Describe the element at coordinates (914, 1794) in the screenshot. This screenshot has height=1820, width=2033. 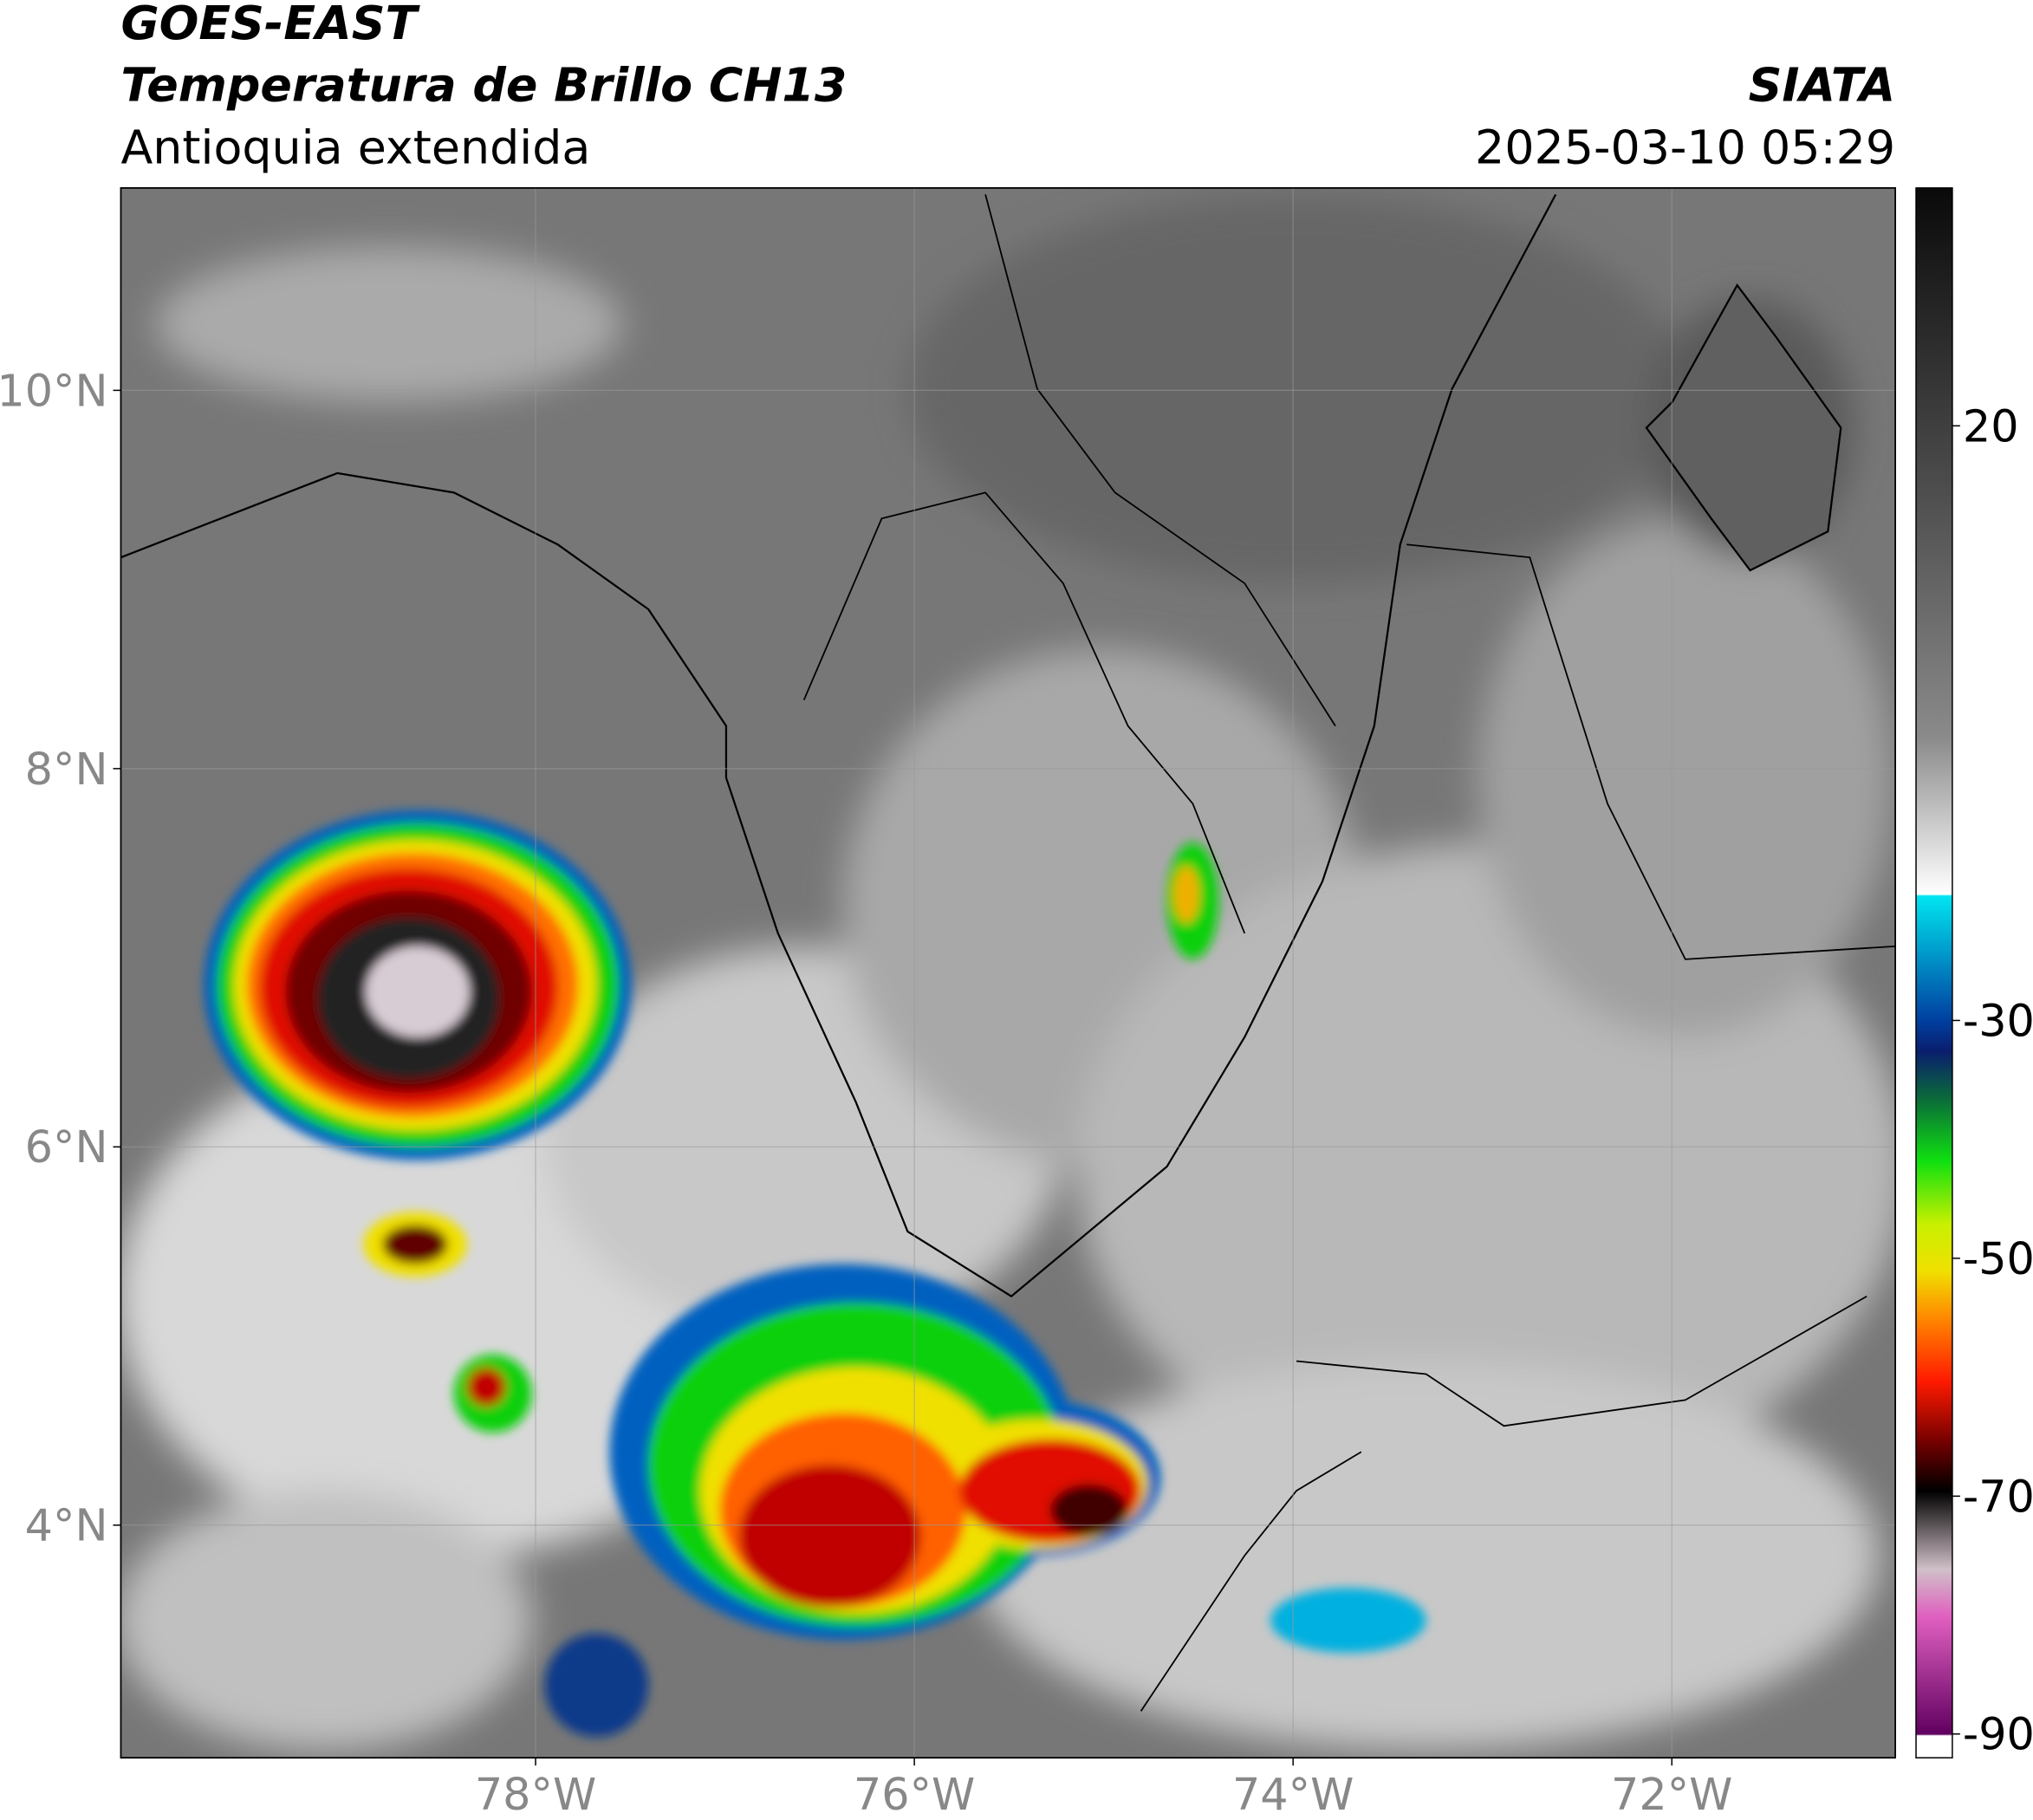
I see `x-tick-label: 76°W` at that location.